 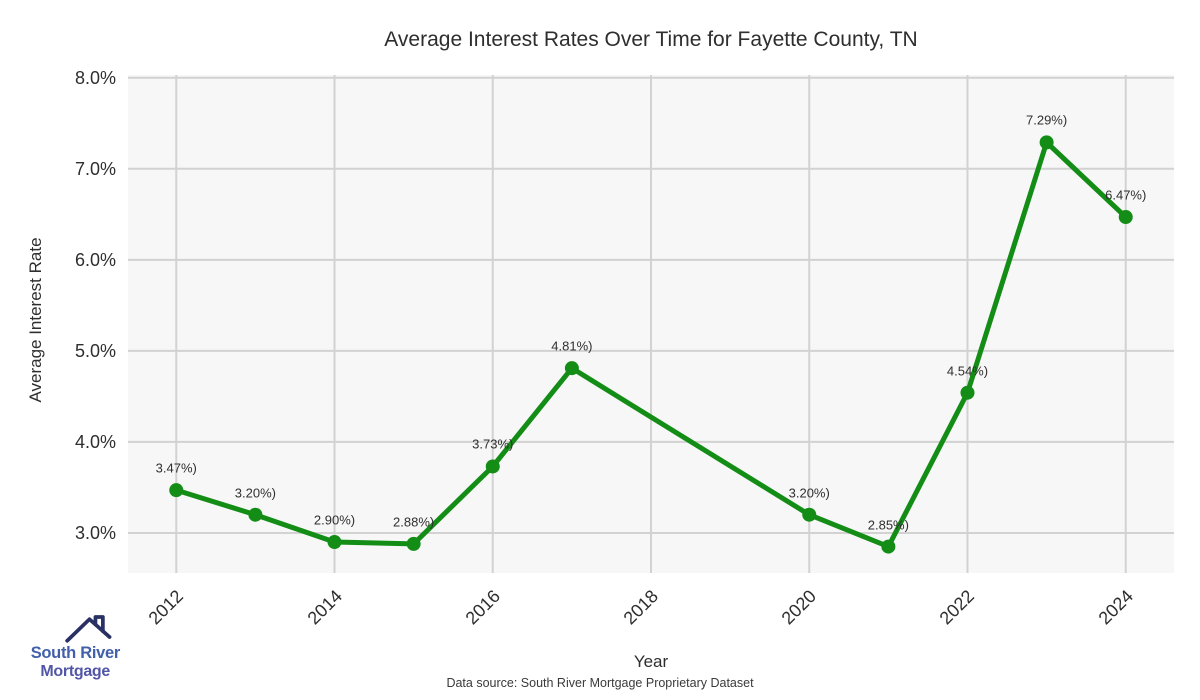 I want to click on y-tick-label: 3.0%, so click(x=95, y=532).